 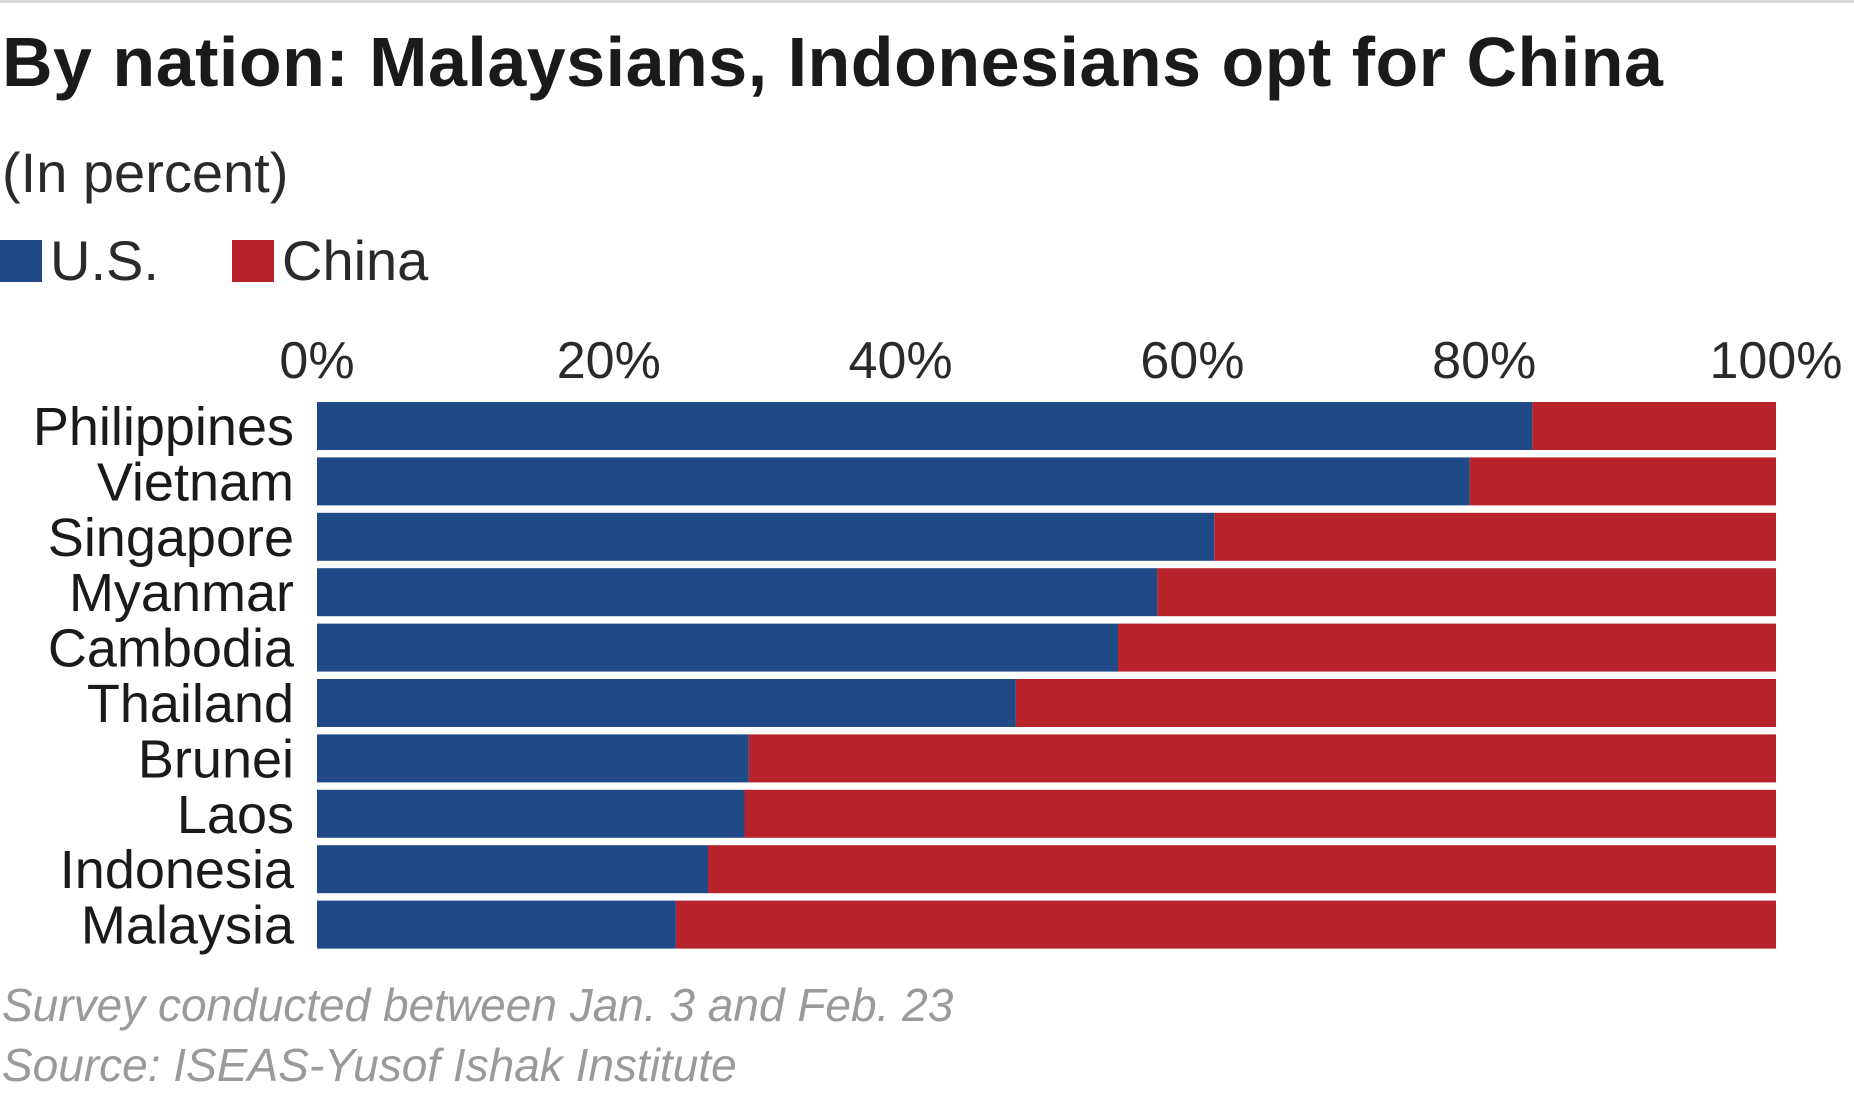 What do you see at coordinates (253, 260) in the screenshot?
I see `legend-swatch-china` at bounding box center [253, 260].